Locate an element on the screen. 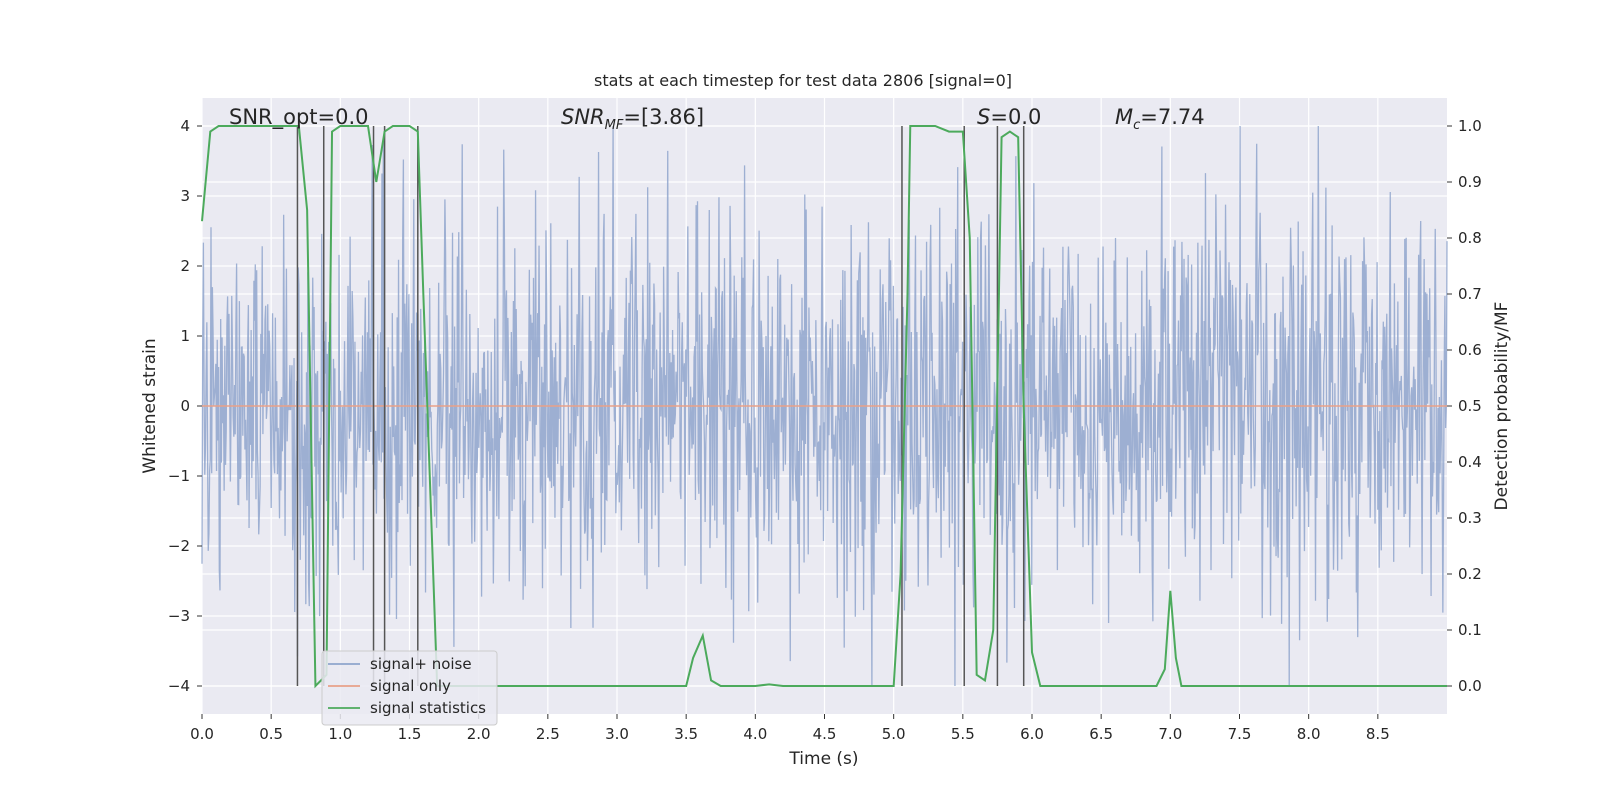 The width and height of the screenshot is (1600, 804). y-tick-label: −1 is located at coordinates (179, 476).